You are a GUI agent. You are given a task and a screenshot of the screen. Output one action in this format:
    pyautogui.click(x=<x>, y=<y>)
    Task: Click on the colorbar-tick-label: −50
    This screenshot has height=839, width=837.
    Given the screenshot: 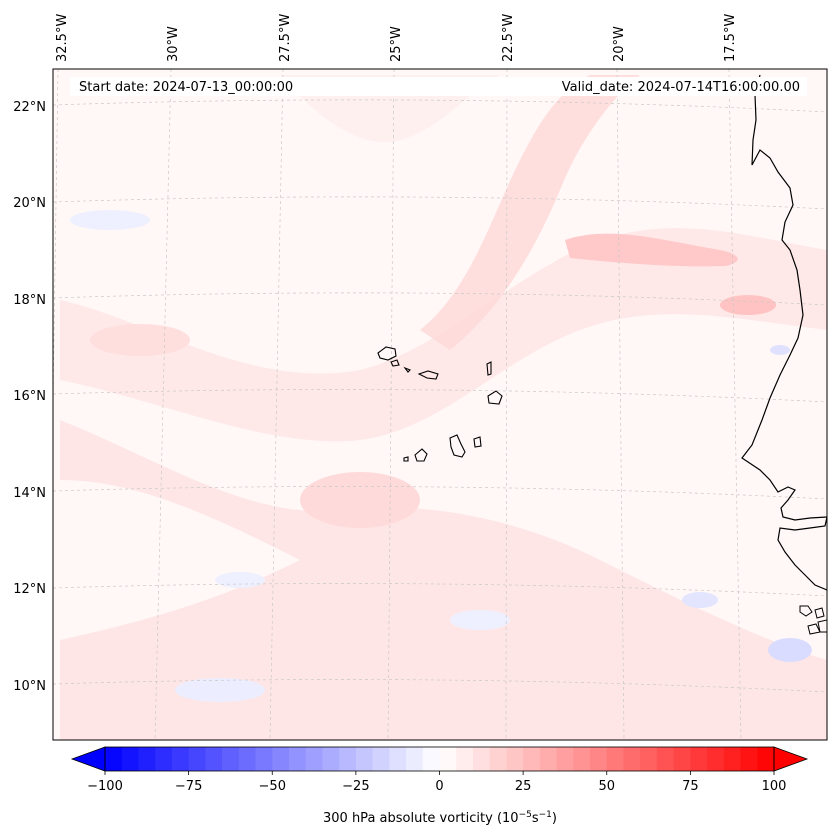 What is the action you would take?
    pyautogui.click(x=272, y=786)
    